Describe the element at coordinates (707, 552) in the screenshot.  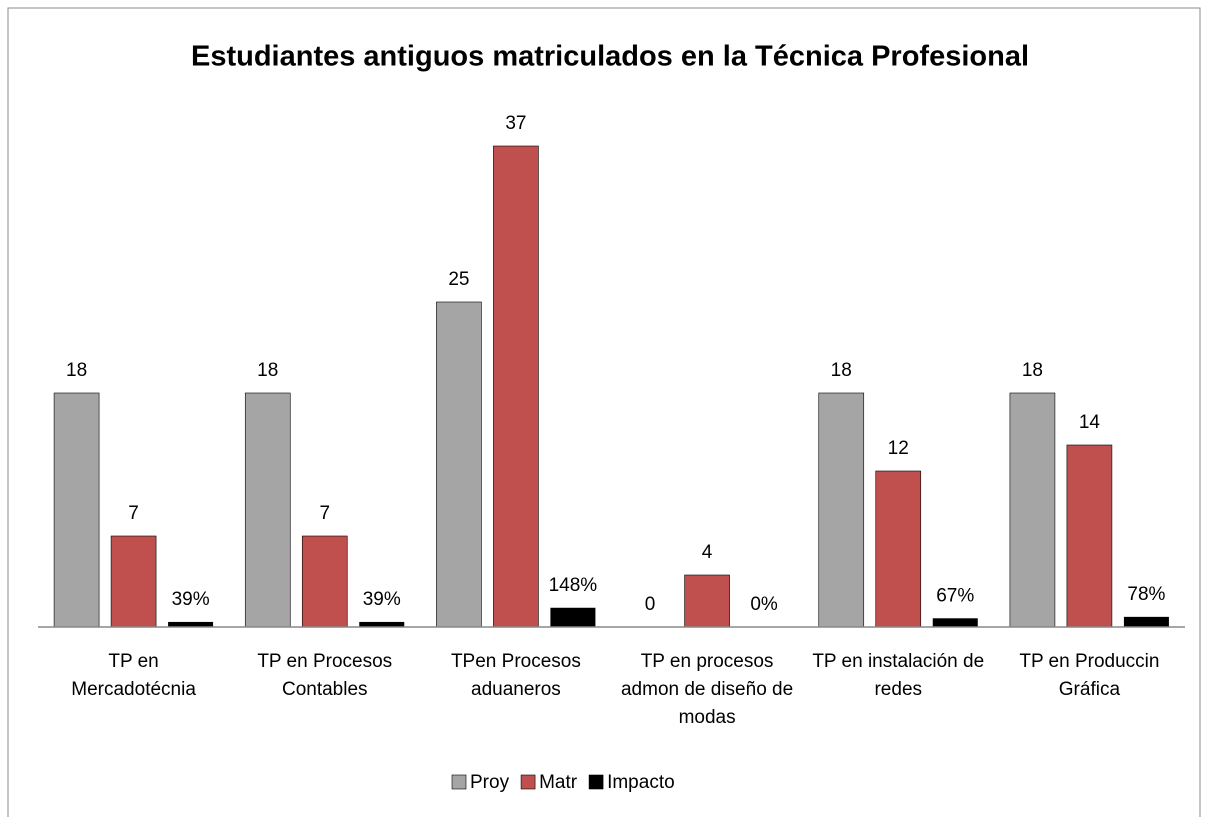
I see `data-label: 4` at that location.